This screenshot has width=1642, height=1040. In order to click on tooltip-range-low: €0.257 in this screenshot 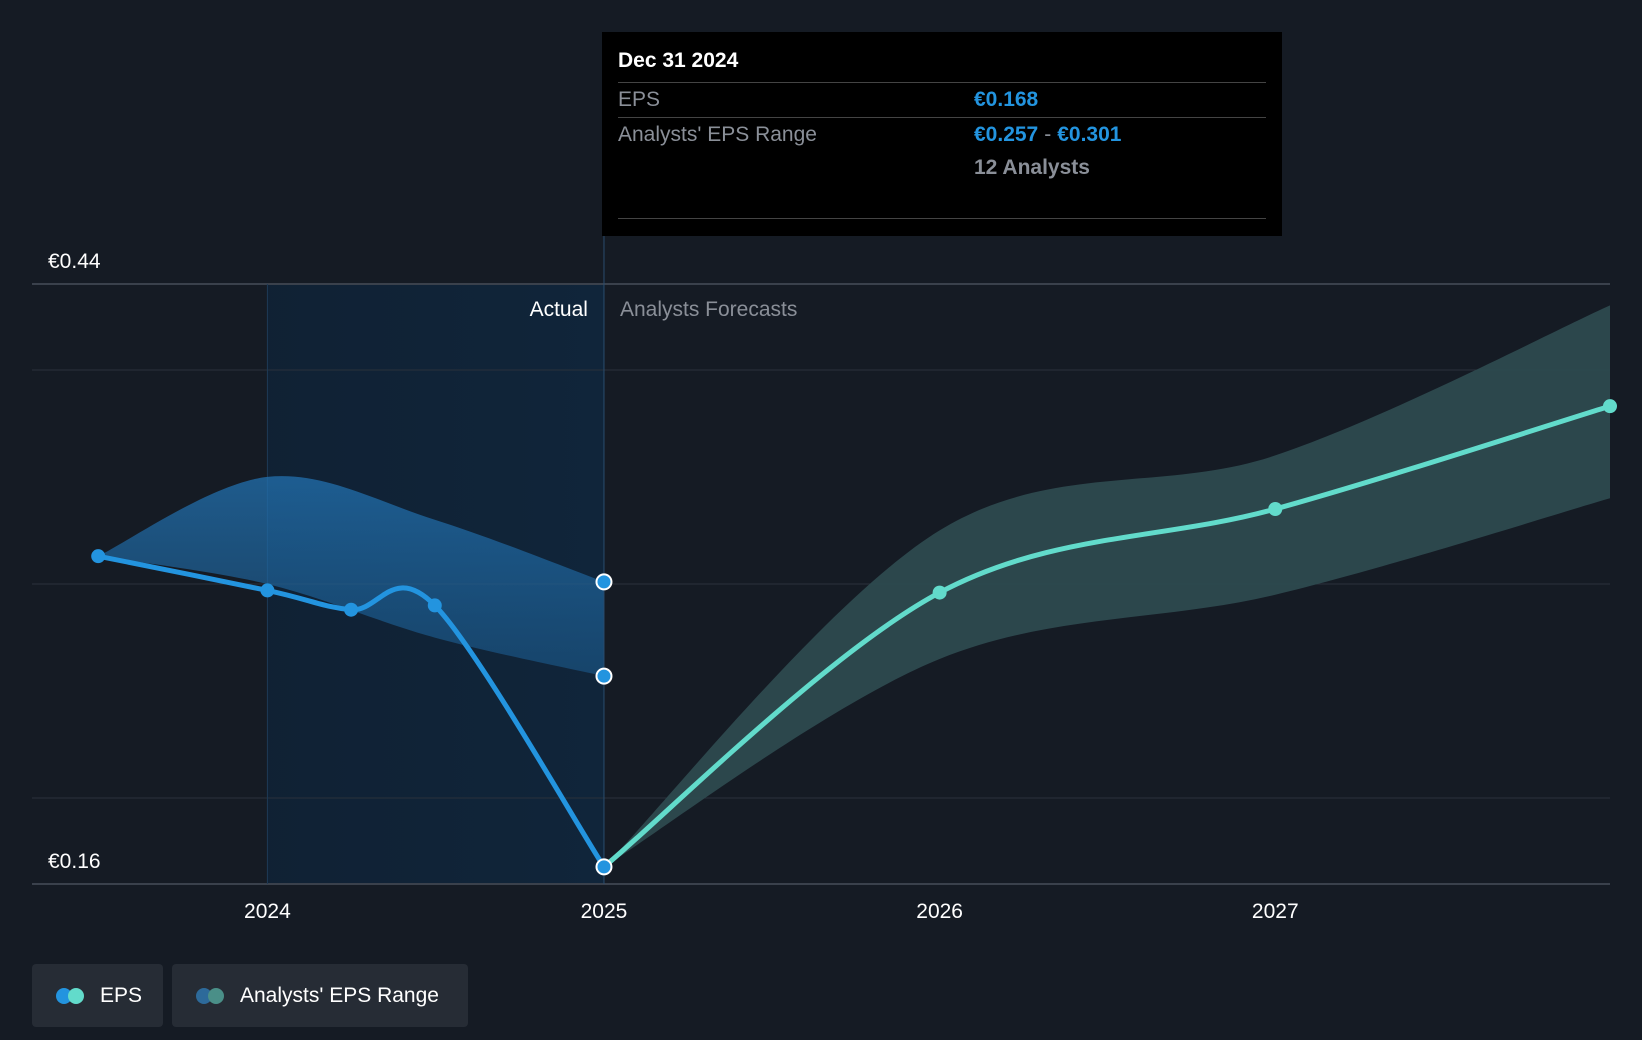, I will do `click(1006, 134)`.